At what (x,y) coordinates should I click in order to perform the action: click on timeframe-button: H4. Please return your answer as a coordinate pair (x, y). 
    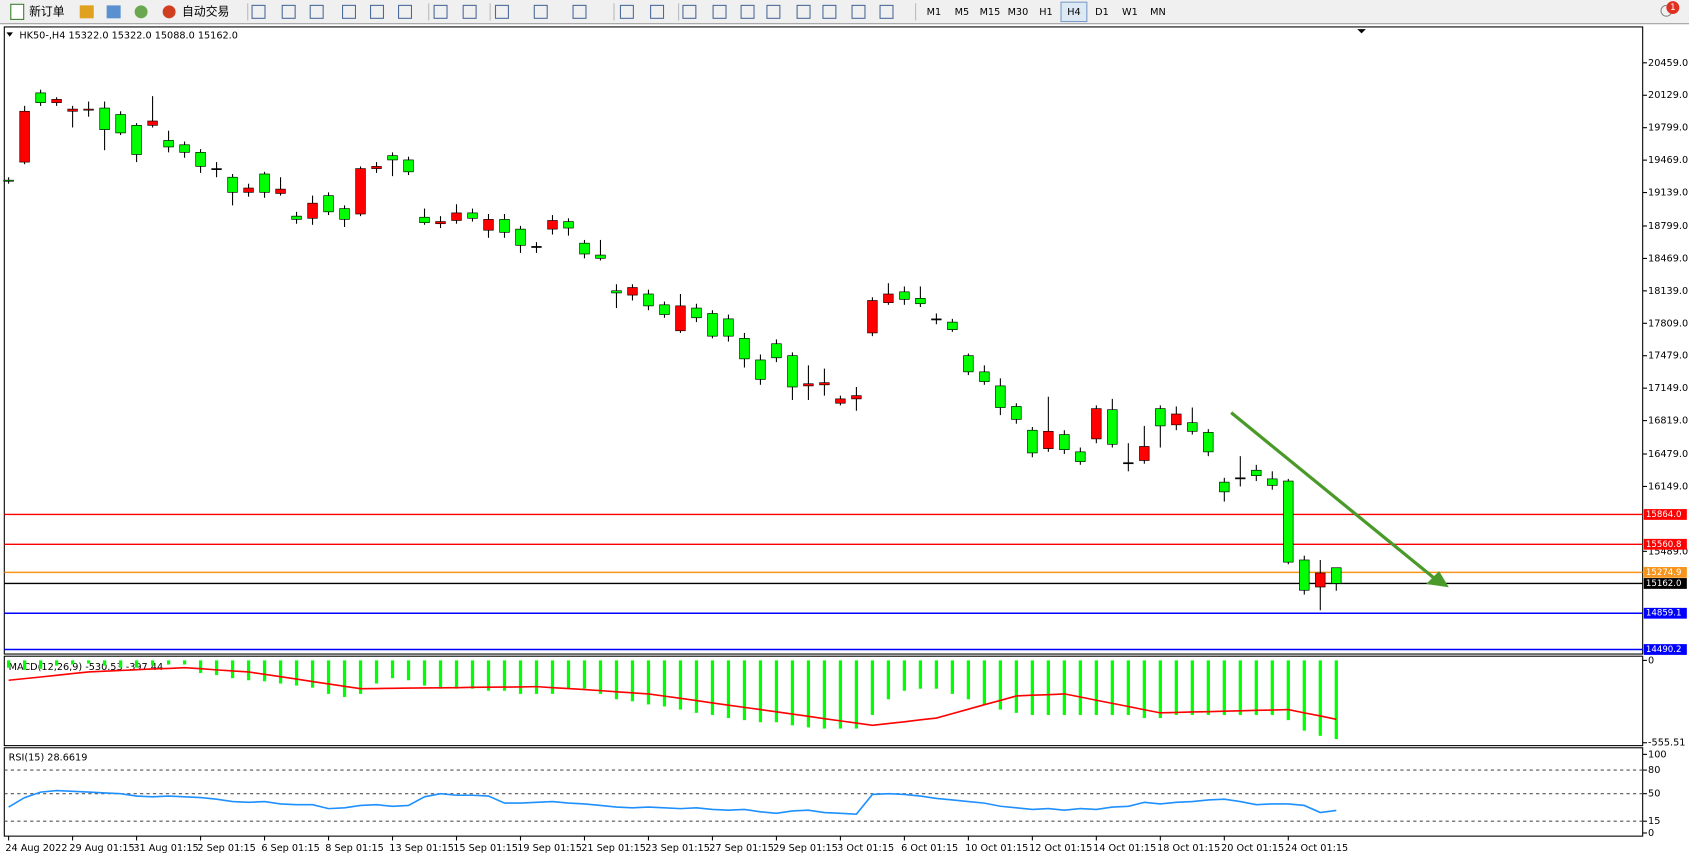
    Looking at the image, I should click on (1073, 12).